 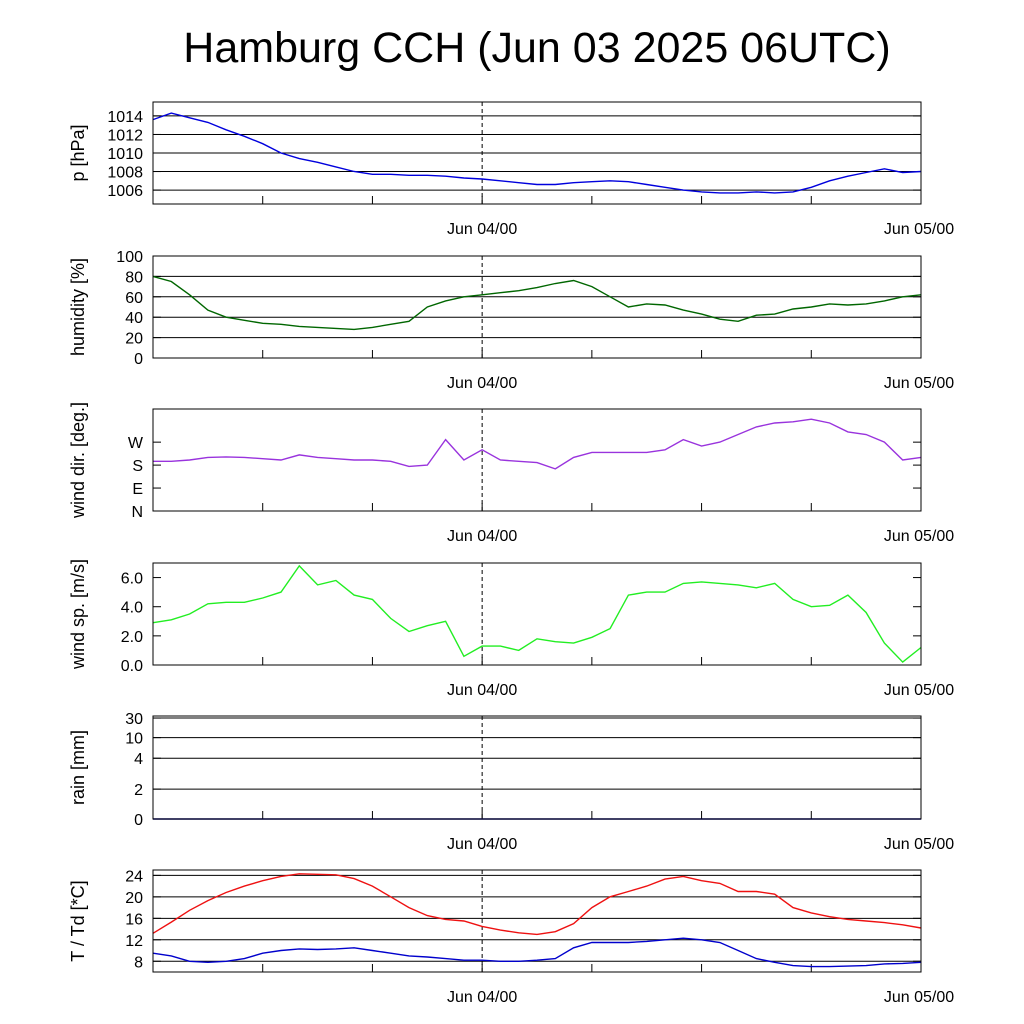 I want to click on rain-ytick-label: 4, so click(x=138, y=759).